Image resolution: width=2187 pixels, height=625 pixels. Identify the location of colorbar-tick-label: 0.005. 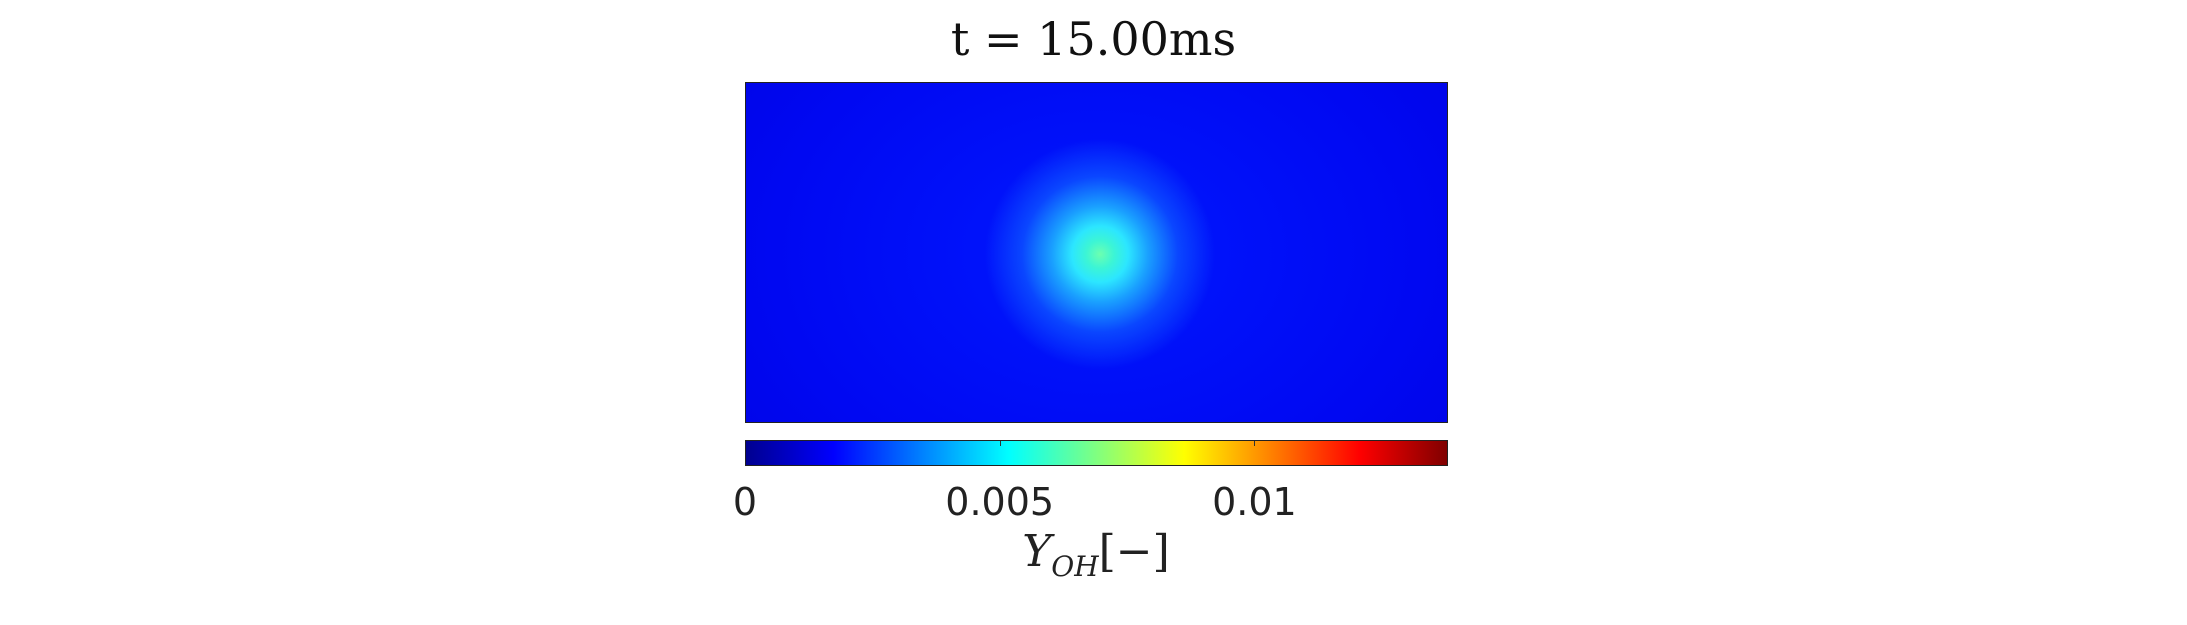
(1000, 502).